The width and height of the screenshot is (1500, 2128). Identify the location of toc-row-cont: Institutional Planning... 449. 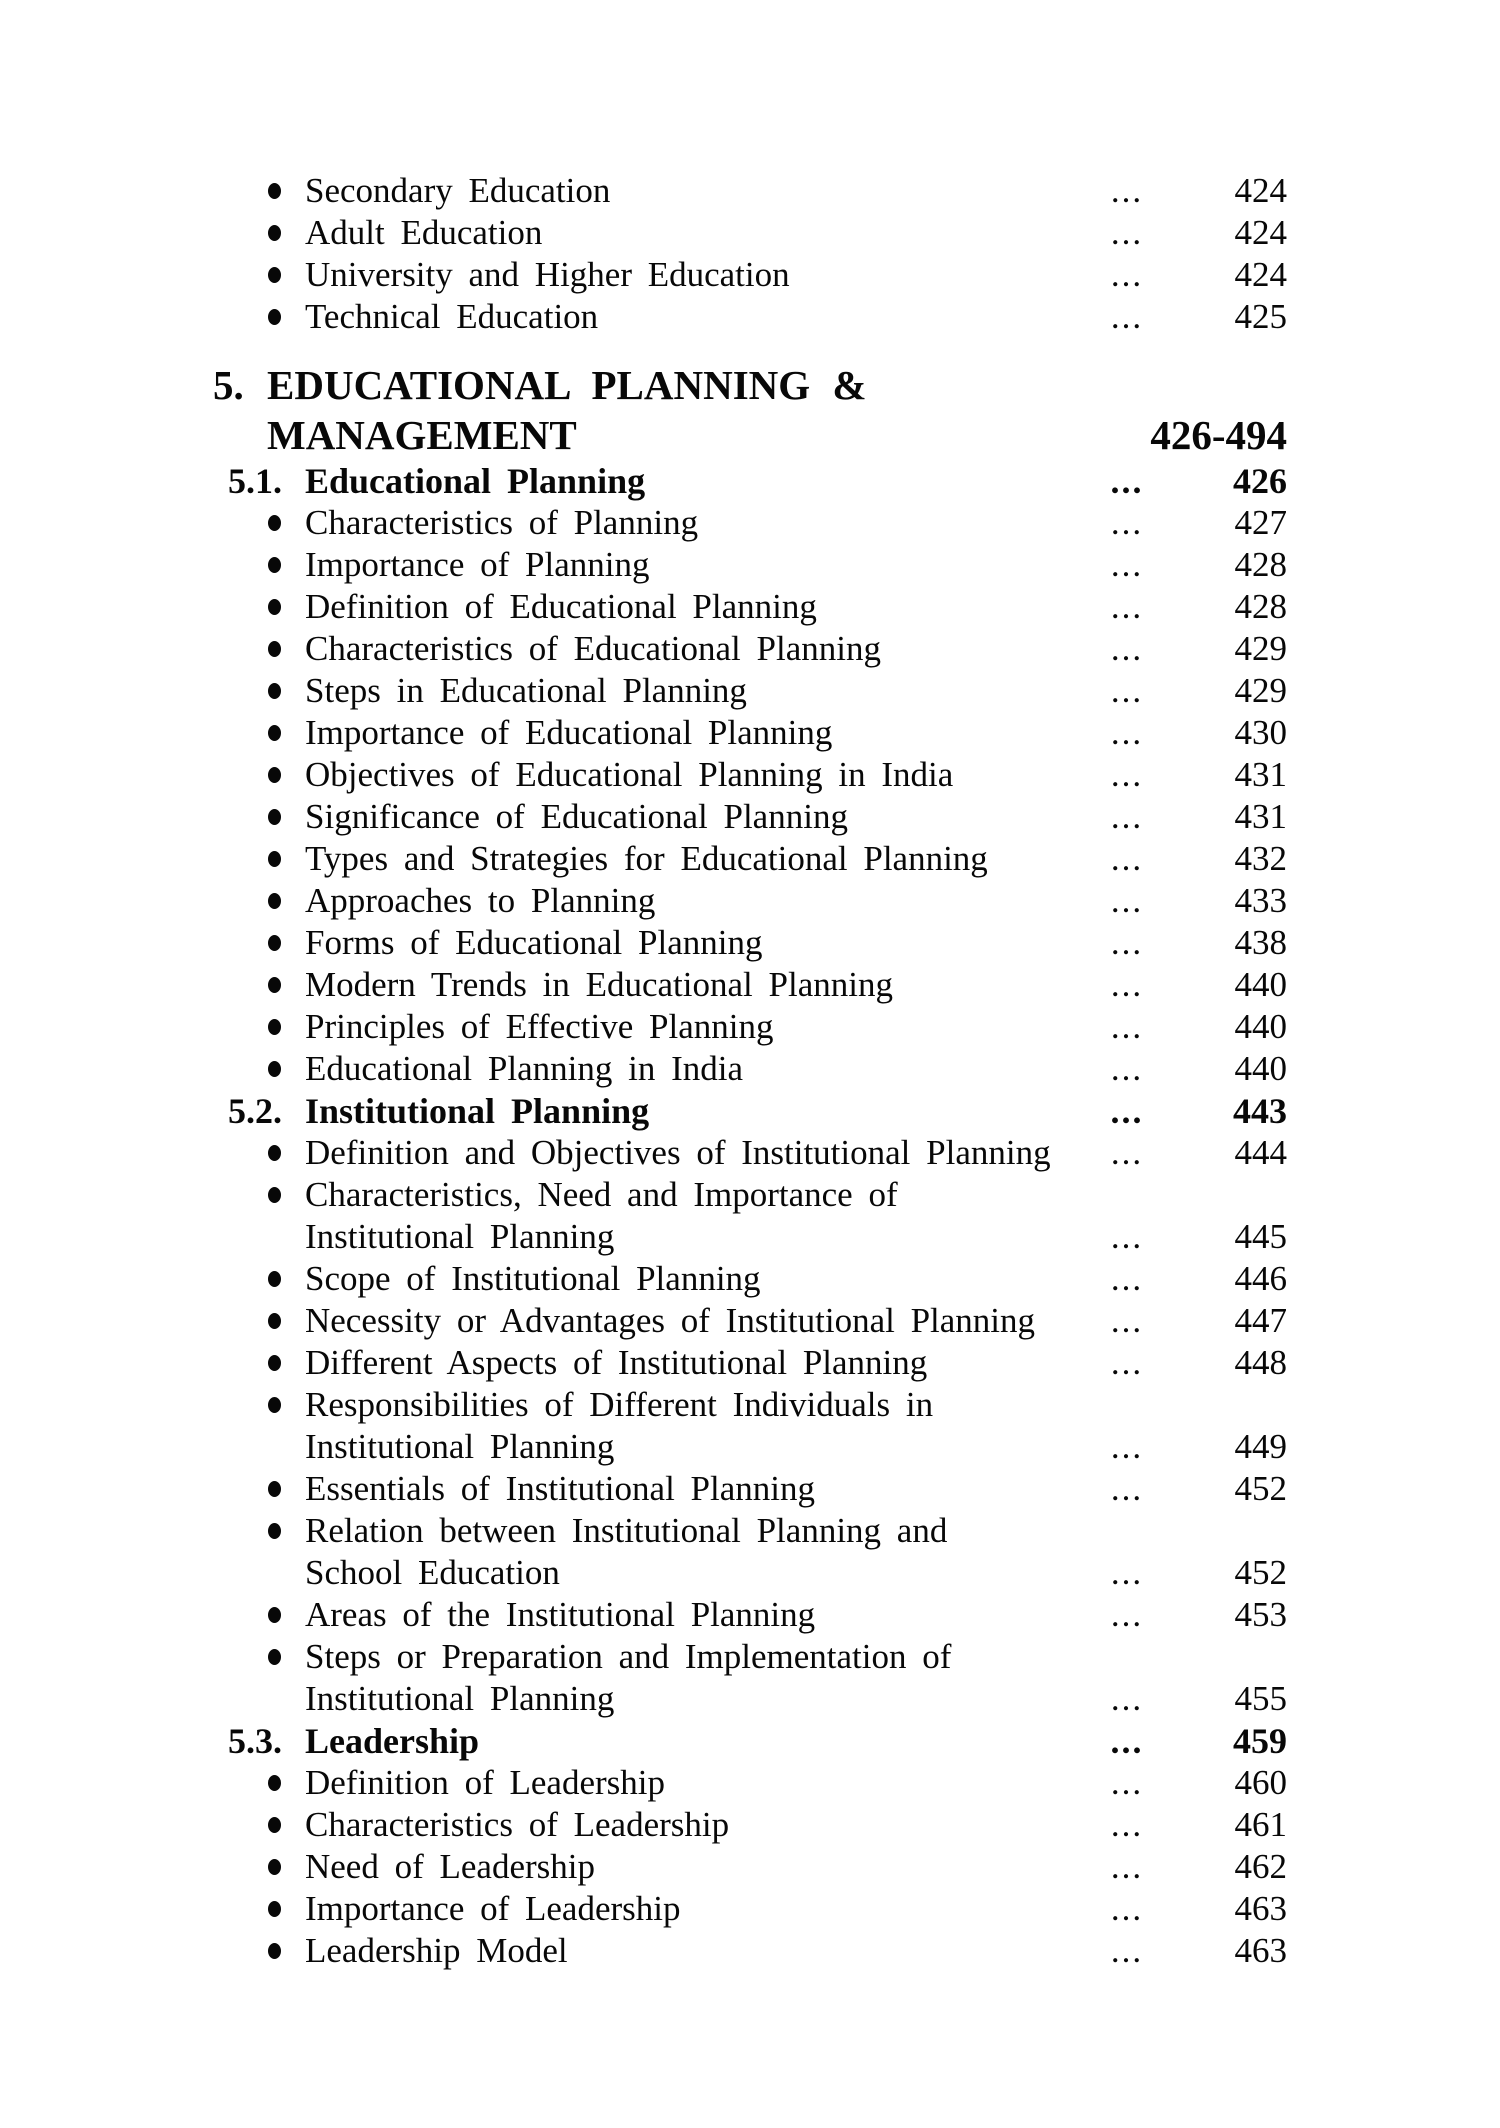
(750, 1447).